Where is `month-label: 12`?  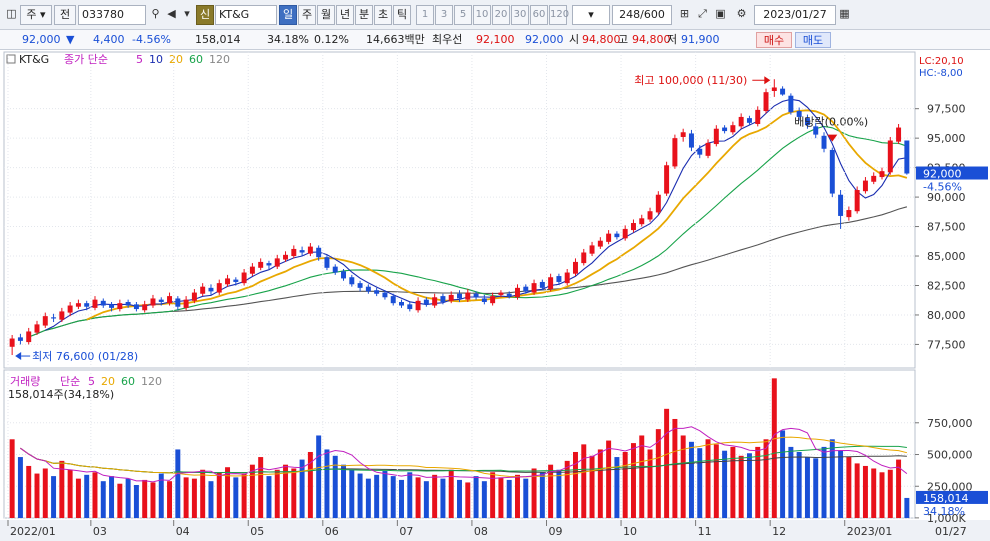 month-label: 12 is located at coordinates (779, 531).